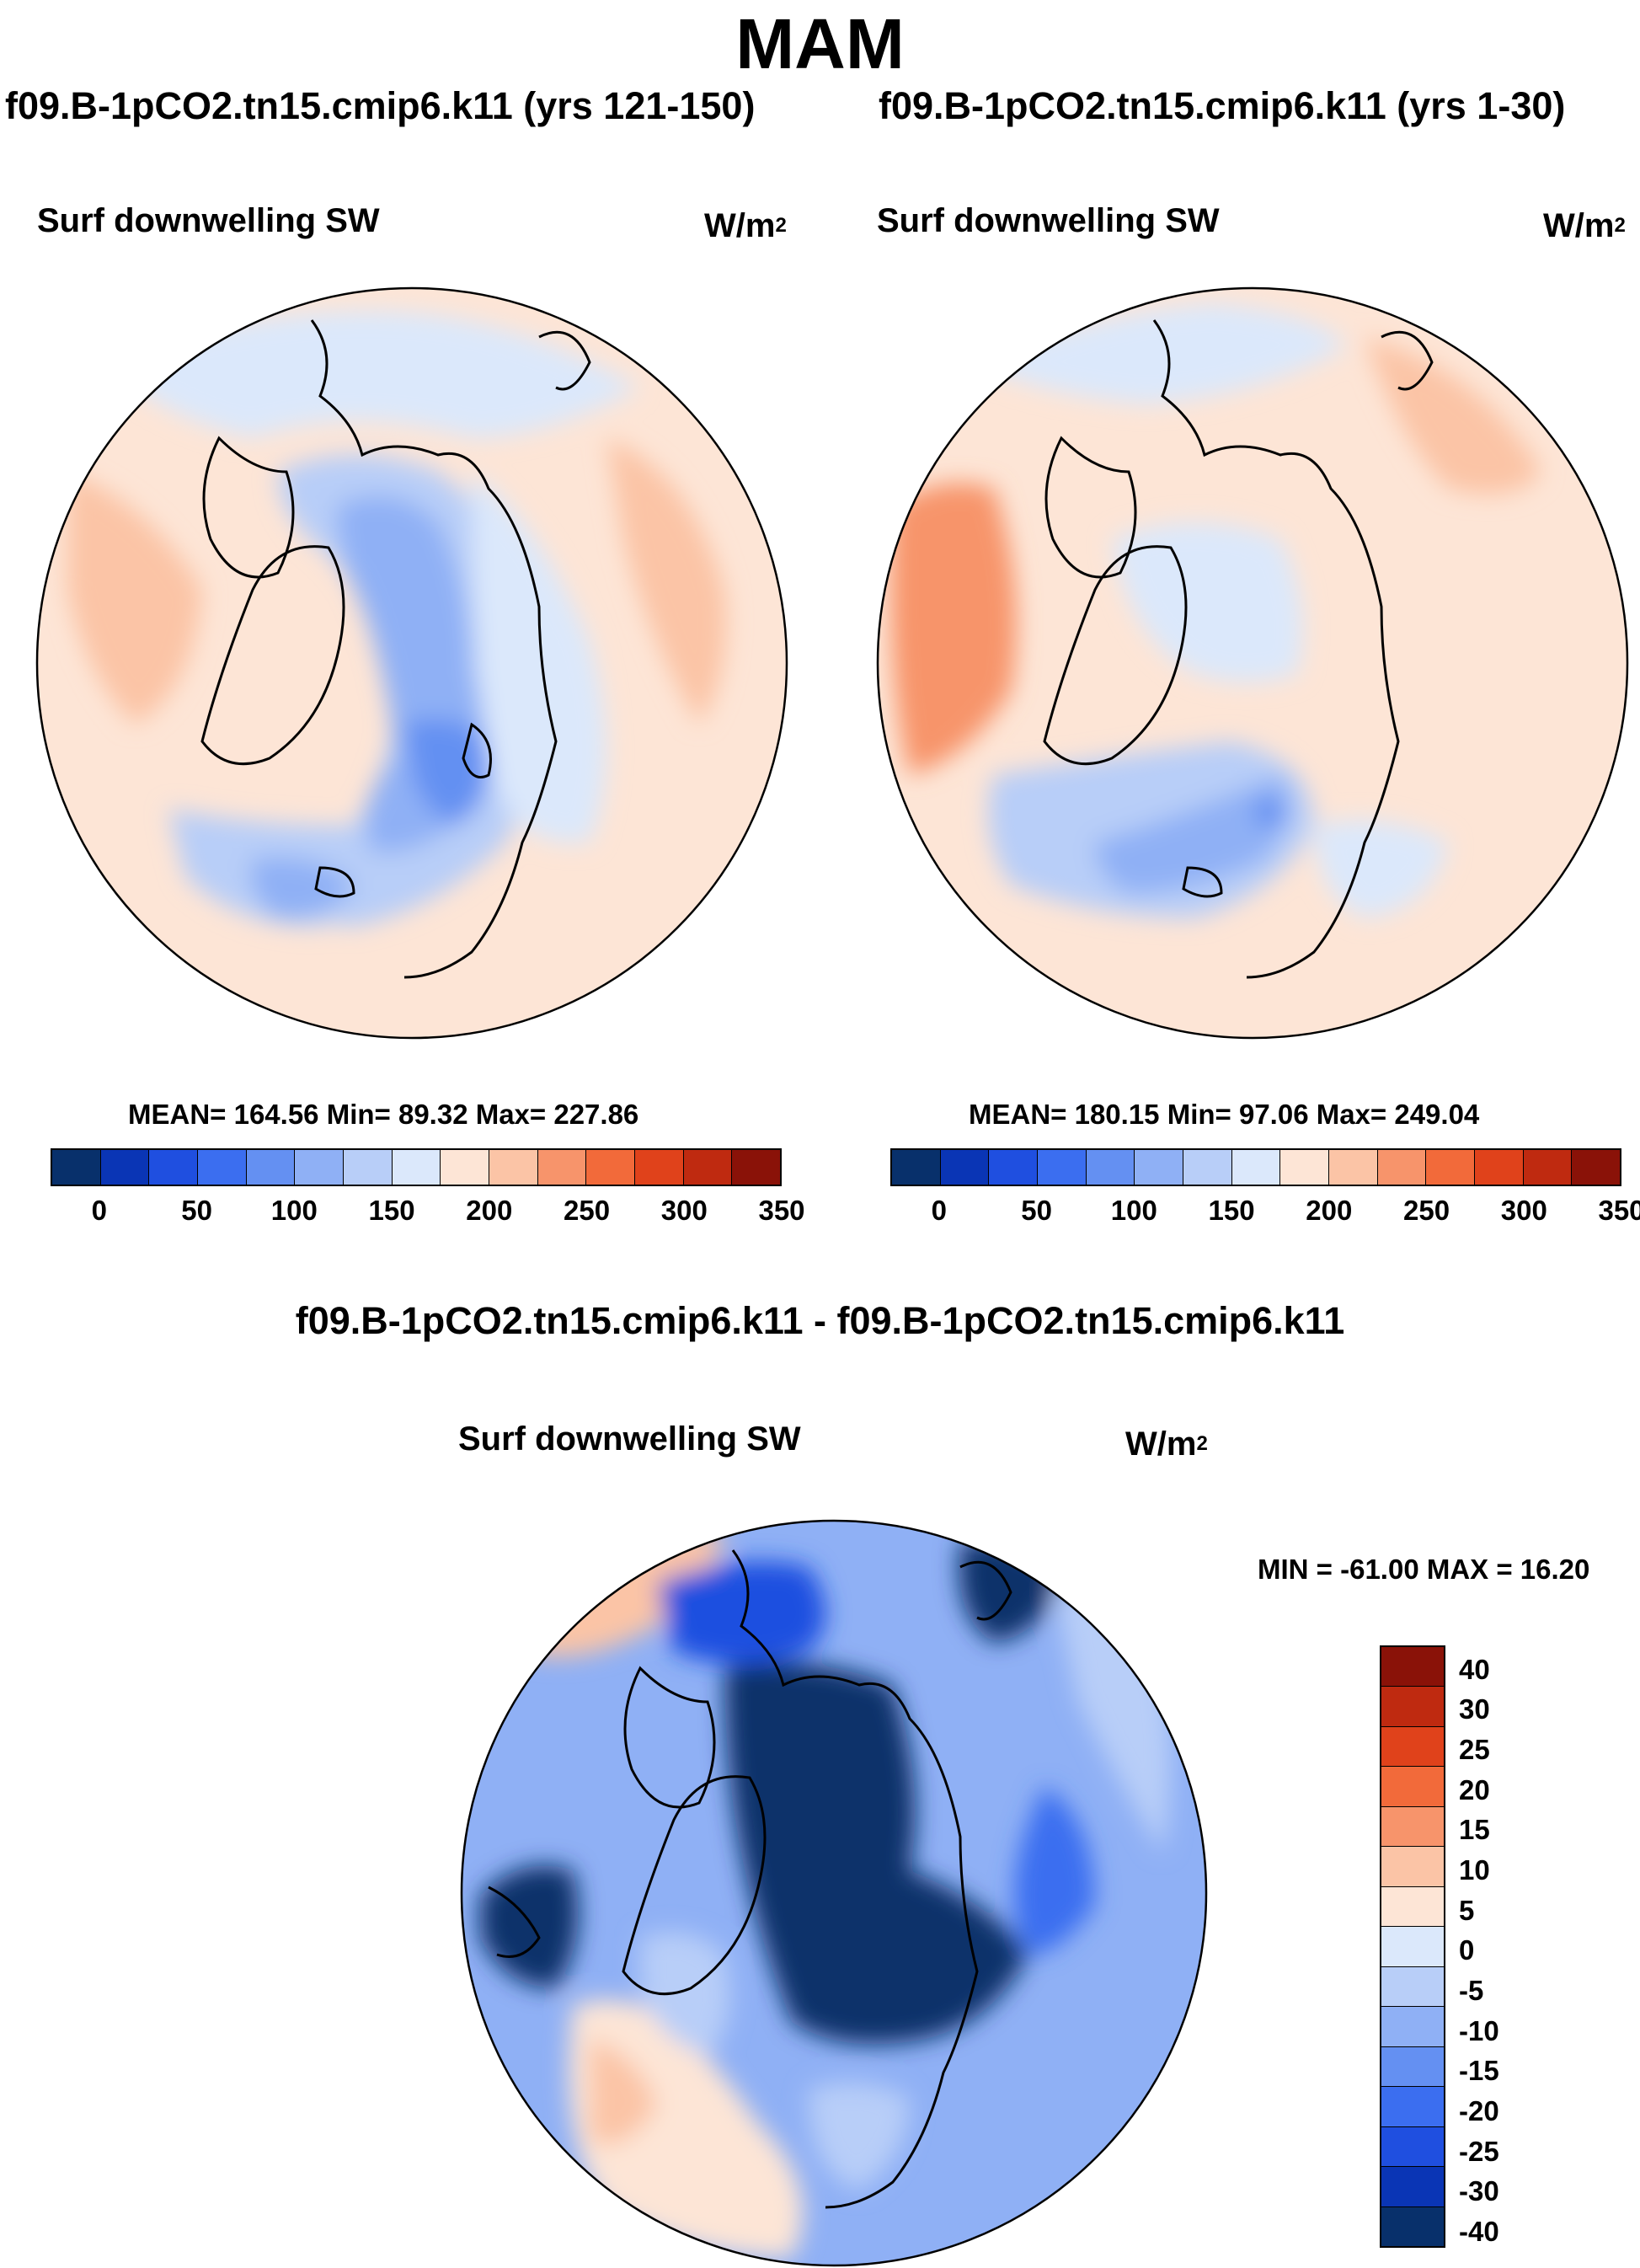 This screenshot has height=2268, width=1640. I want to click on colorbar-tick-label: -30, so click(1479, 2191).